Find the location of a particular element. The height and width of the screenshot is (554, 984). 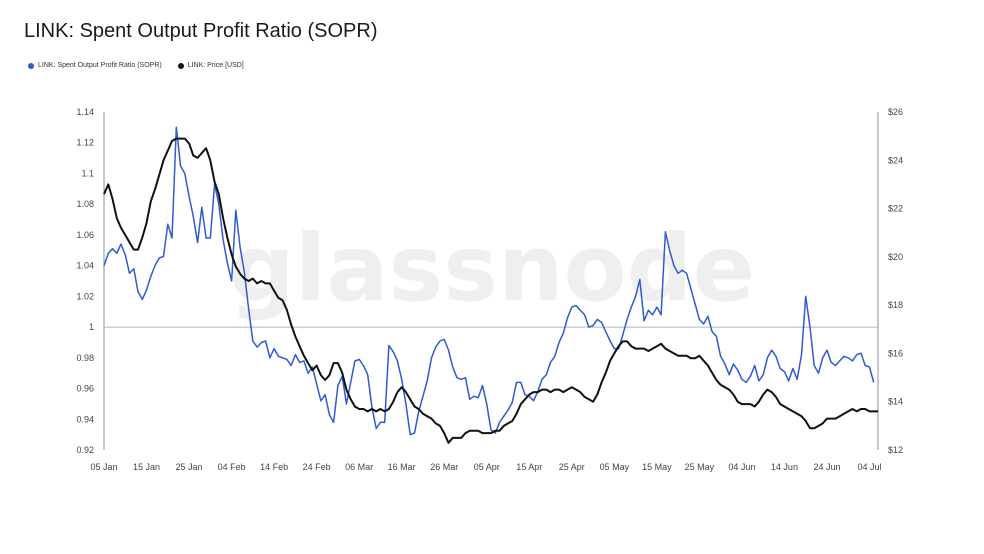

legend-item-sopr: LINK: Spent Output Profit Ratio (SOPR) is located at coordinates (95, 65).